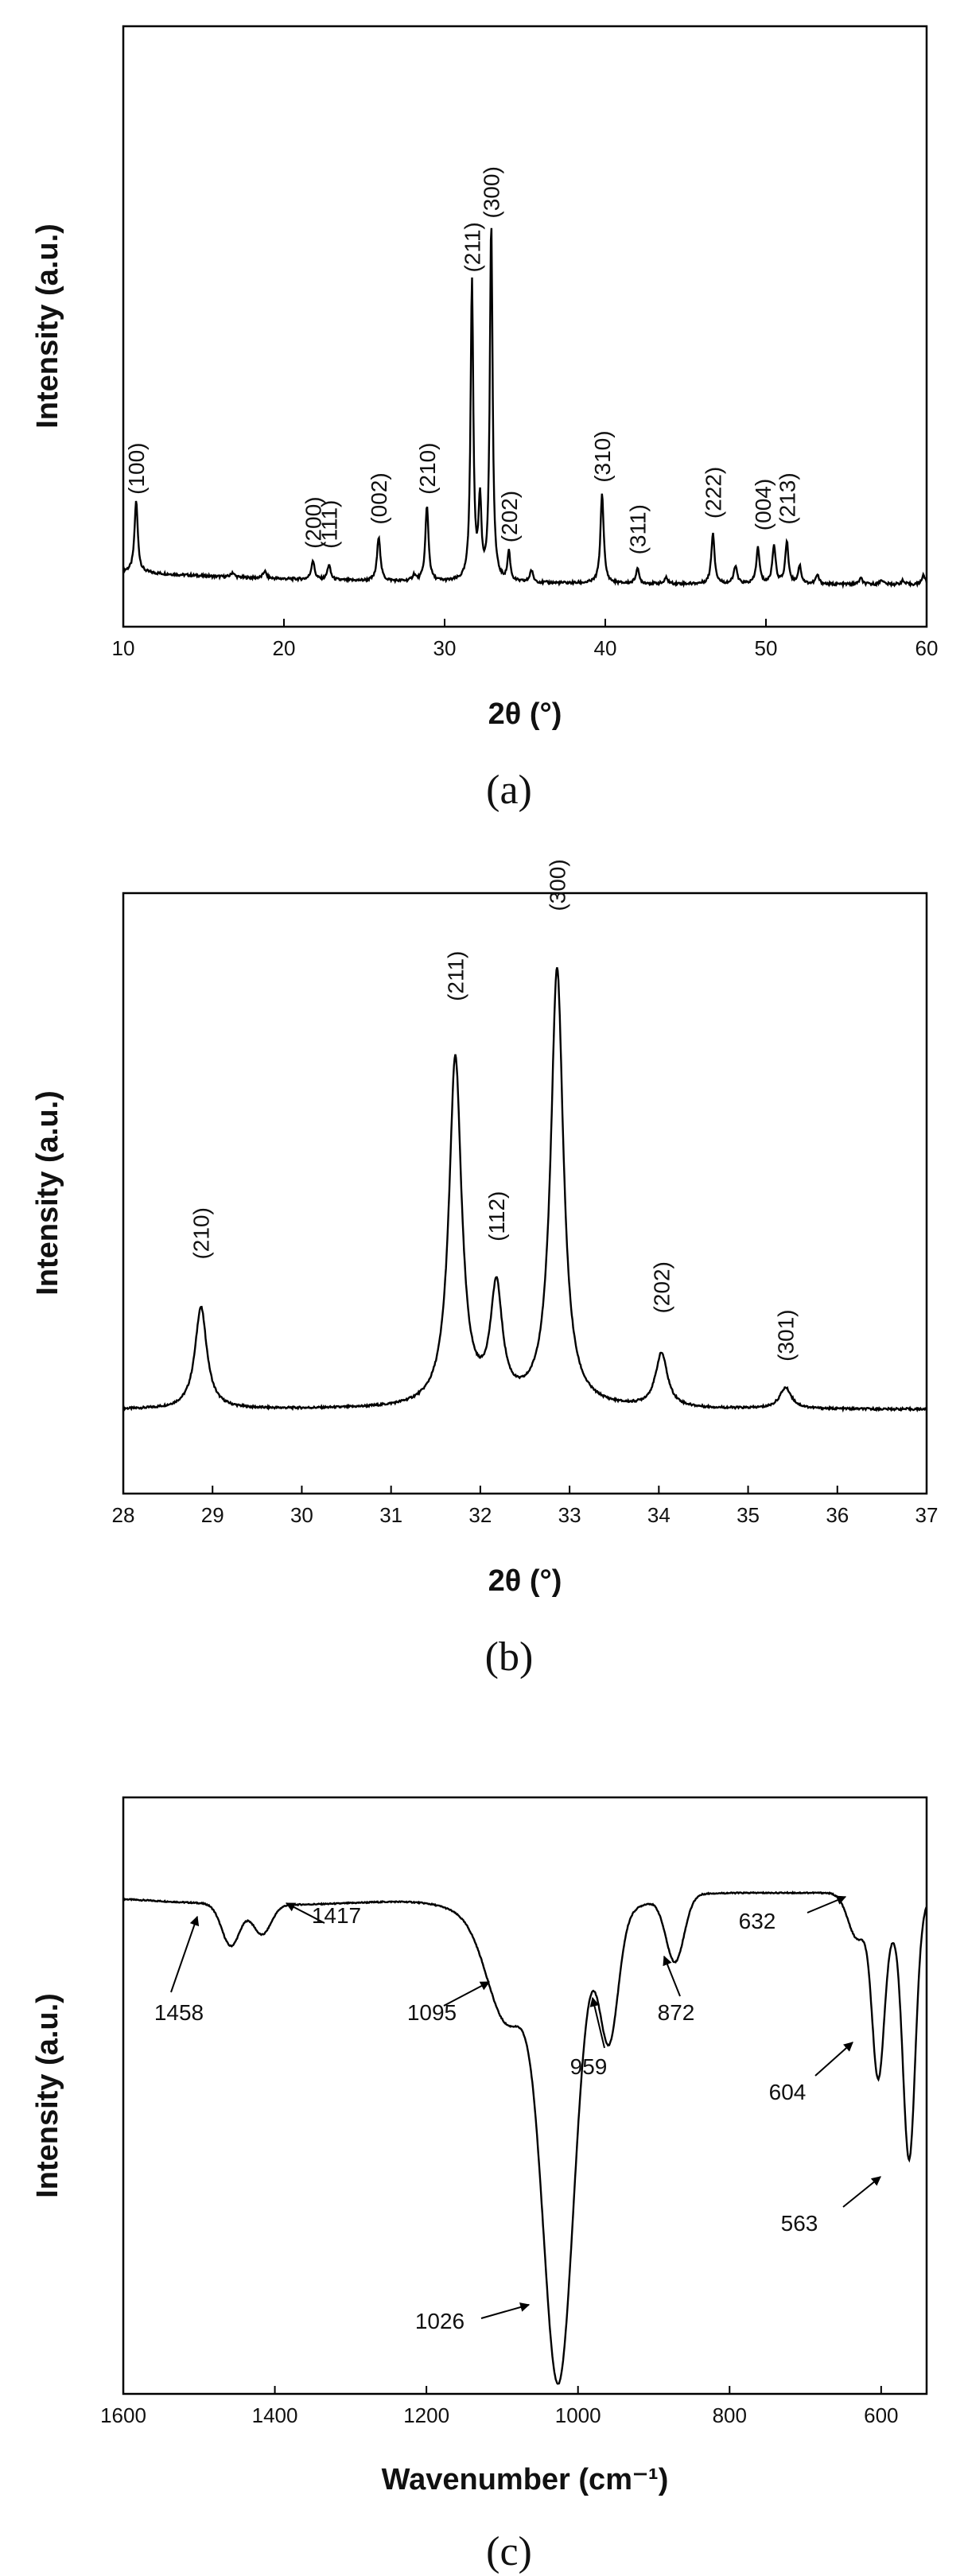  I want to click on x-tick-label: 60, so click(927, 648).